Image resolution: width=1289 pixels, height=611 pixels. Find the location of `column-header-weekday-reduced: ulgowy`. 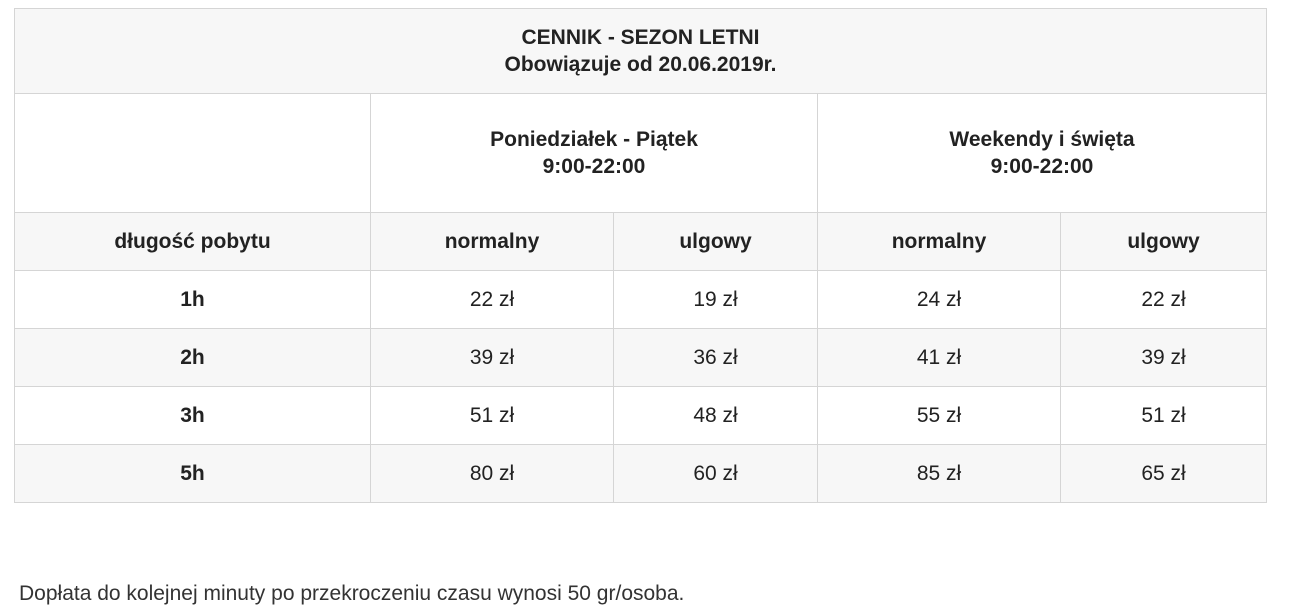

column-header-weekday-reduced: ulgowy is located at coordinates (715, 241).